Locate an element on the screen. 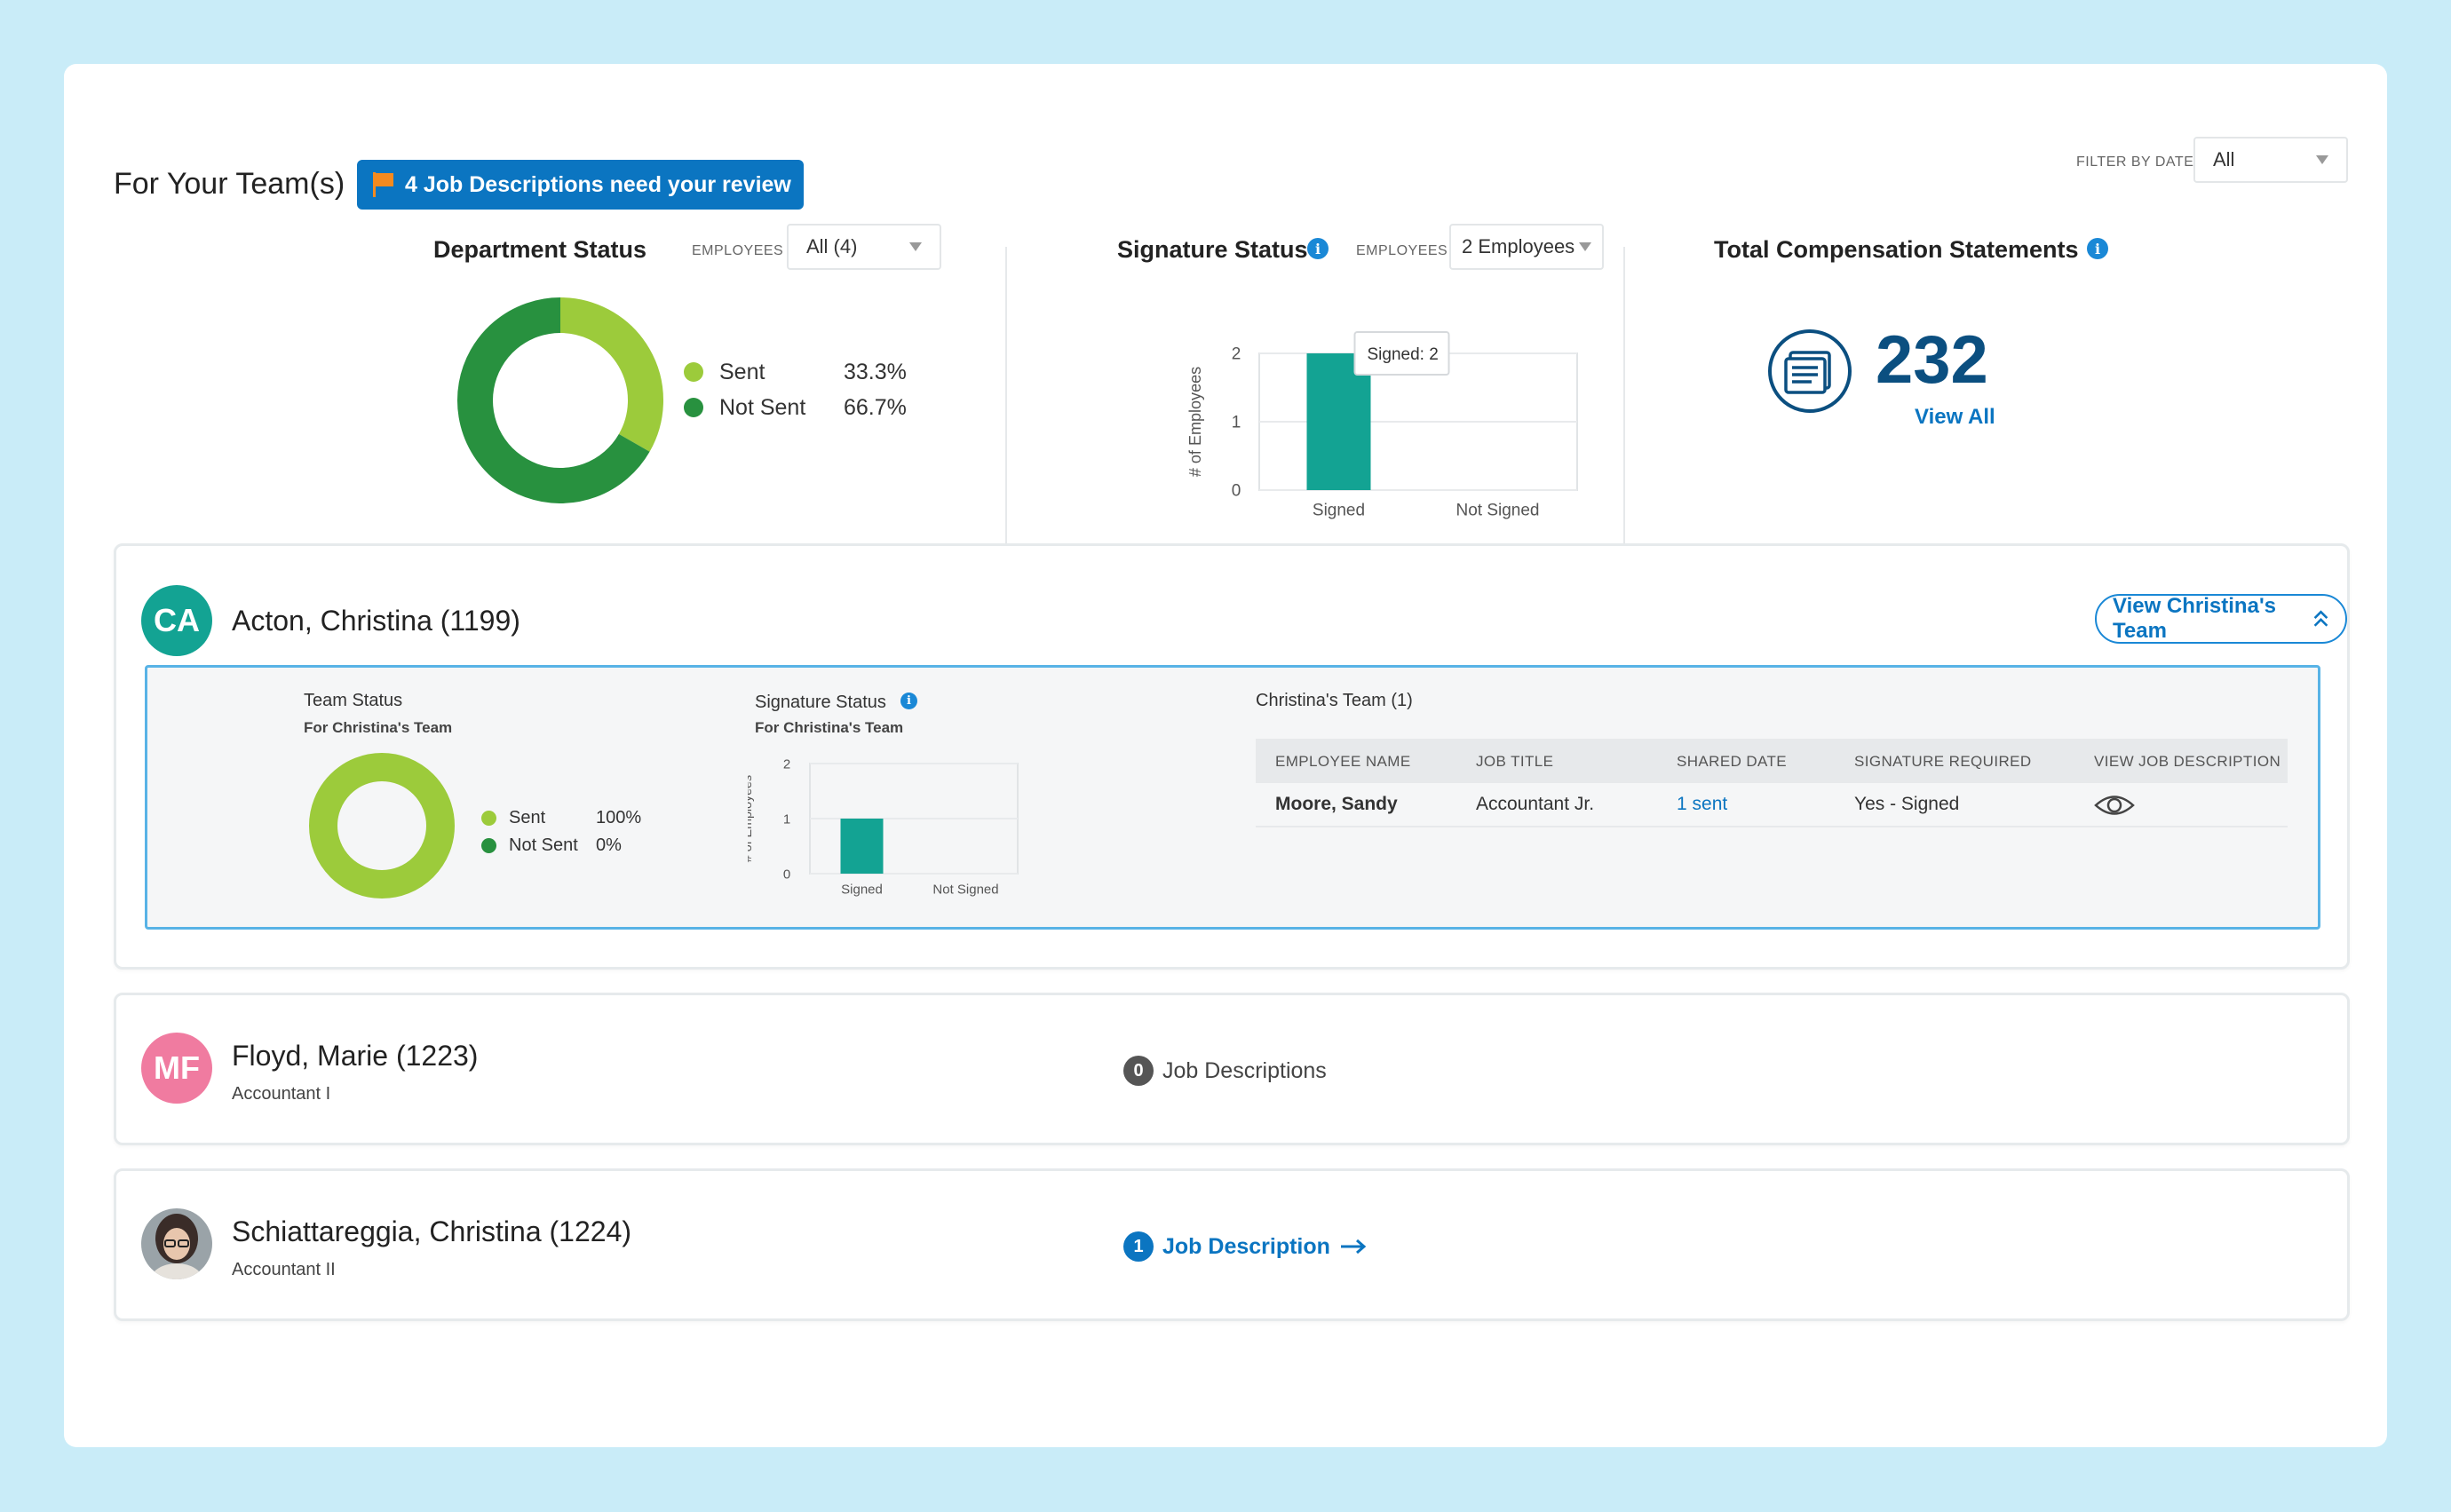  not-sent-dot-icon is located at coordinates (693, 407).